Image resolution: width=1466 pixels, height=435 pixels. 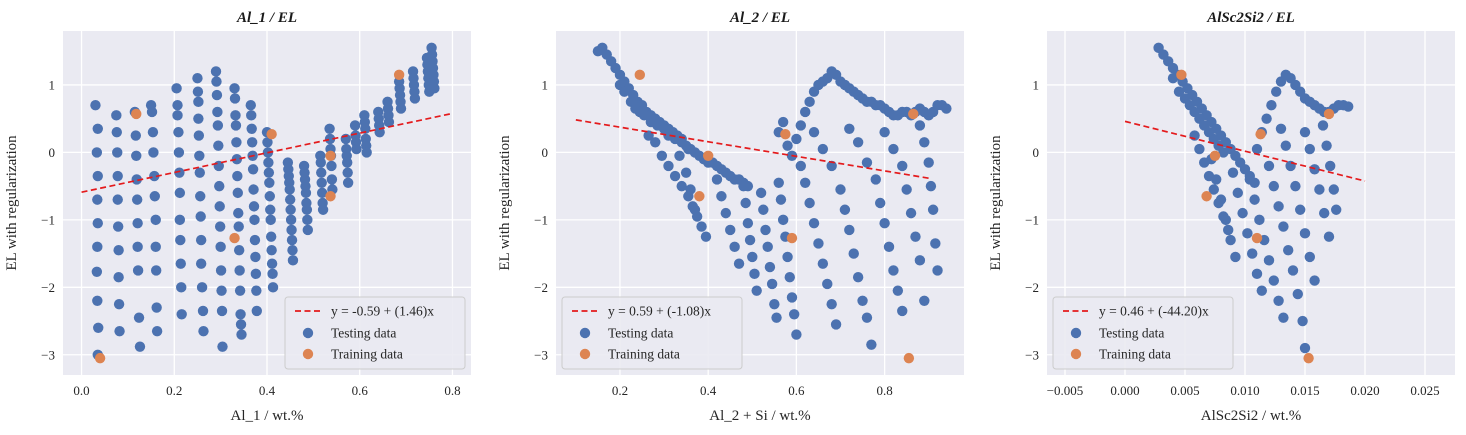 I want to click on y-tick-label: −1, so click(x=541, y=219).